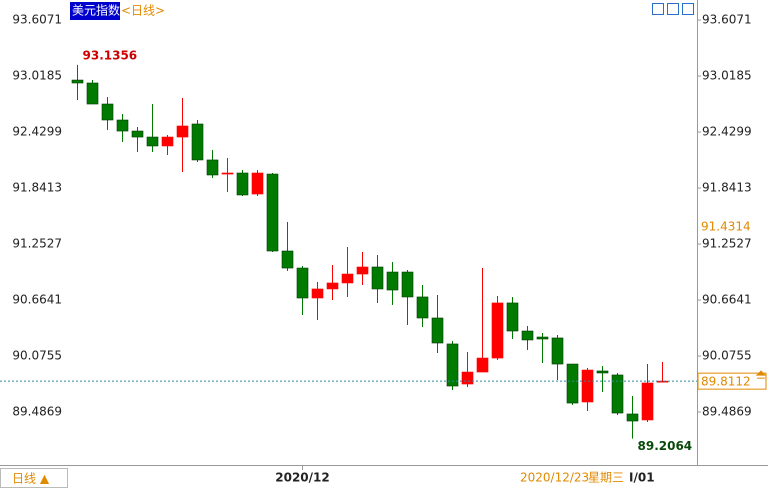  Describe the element at coordinates (727, 411) in the screenshot. I see `y2-tick-label: 89.4869` at that location.